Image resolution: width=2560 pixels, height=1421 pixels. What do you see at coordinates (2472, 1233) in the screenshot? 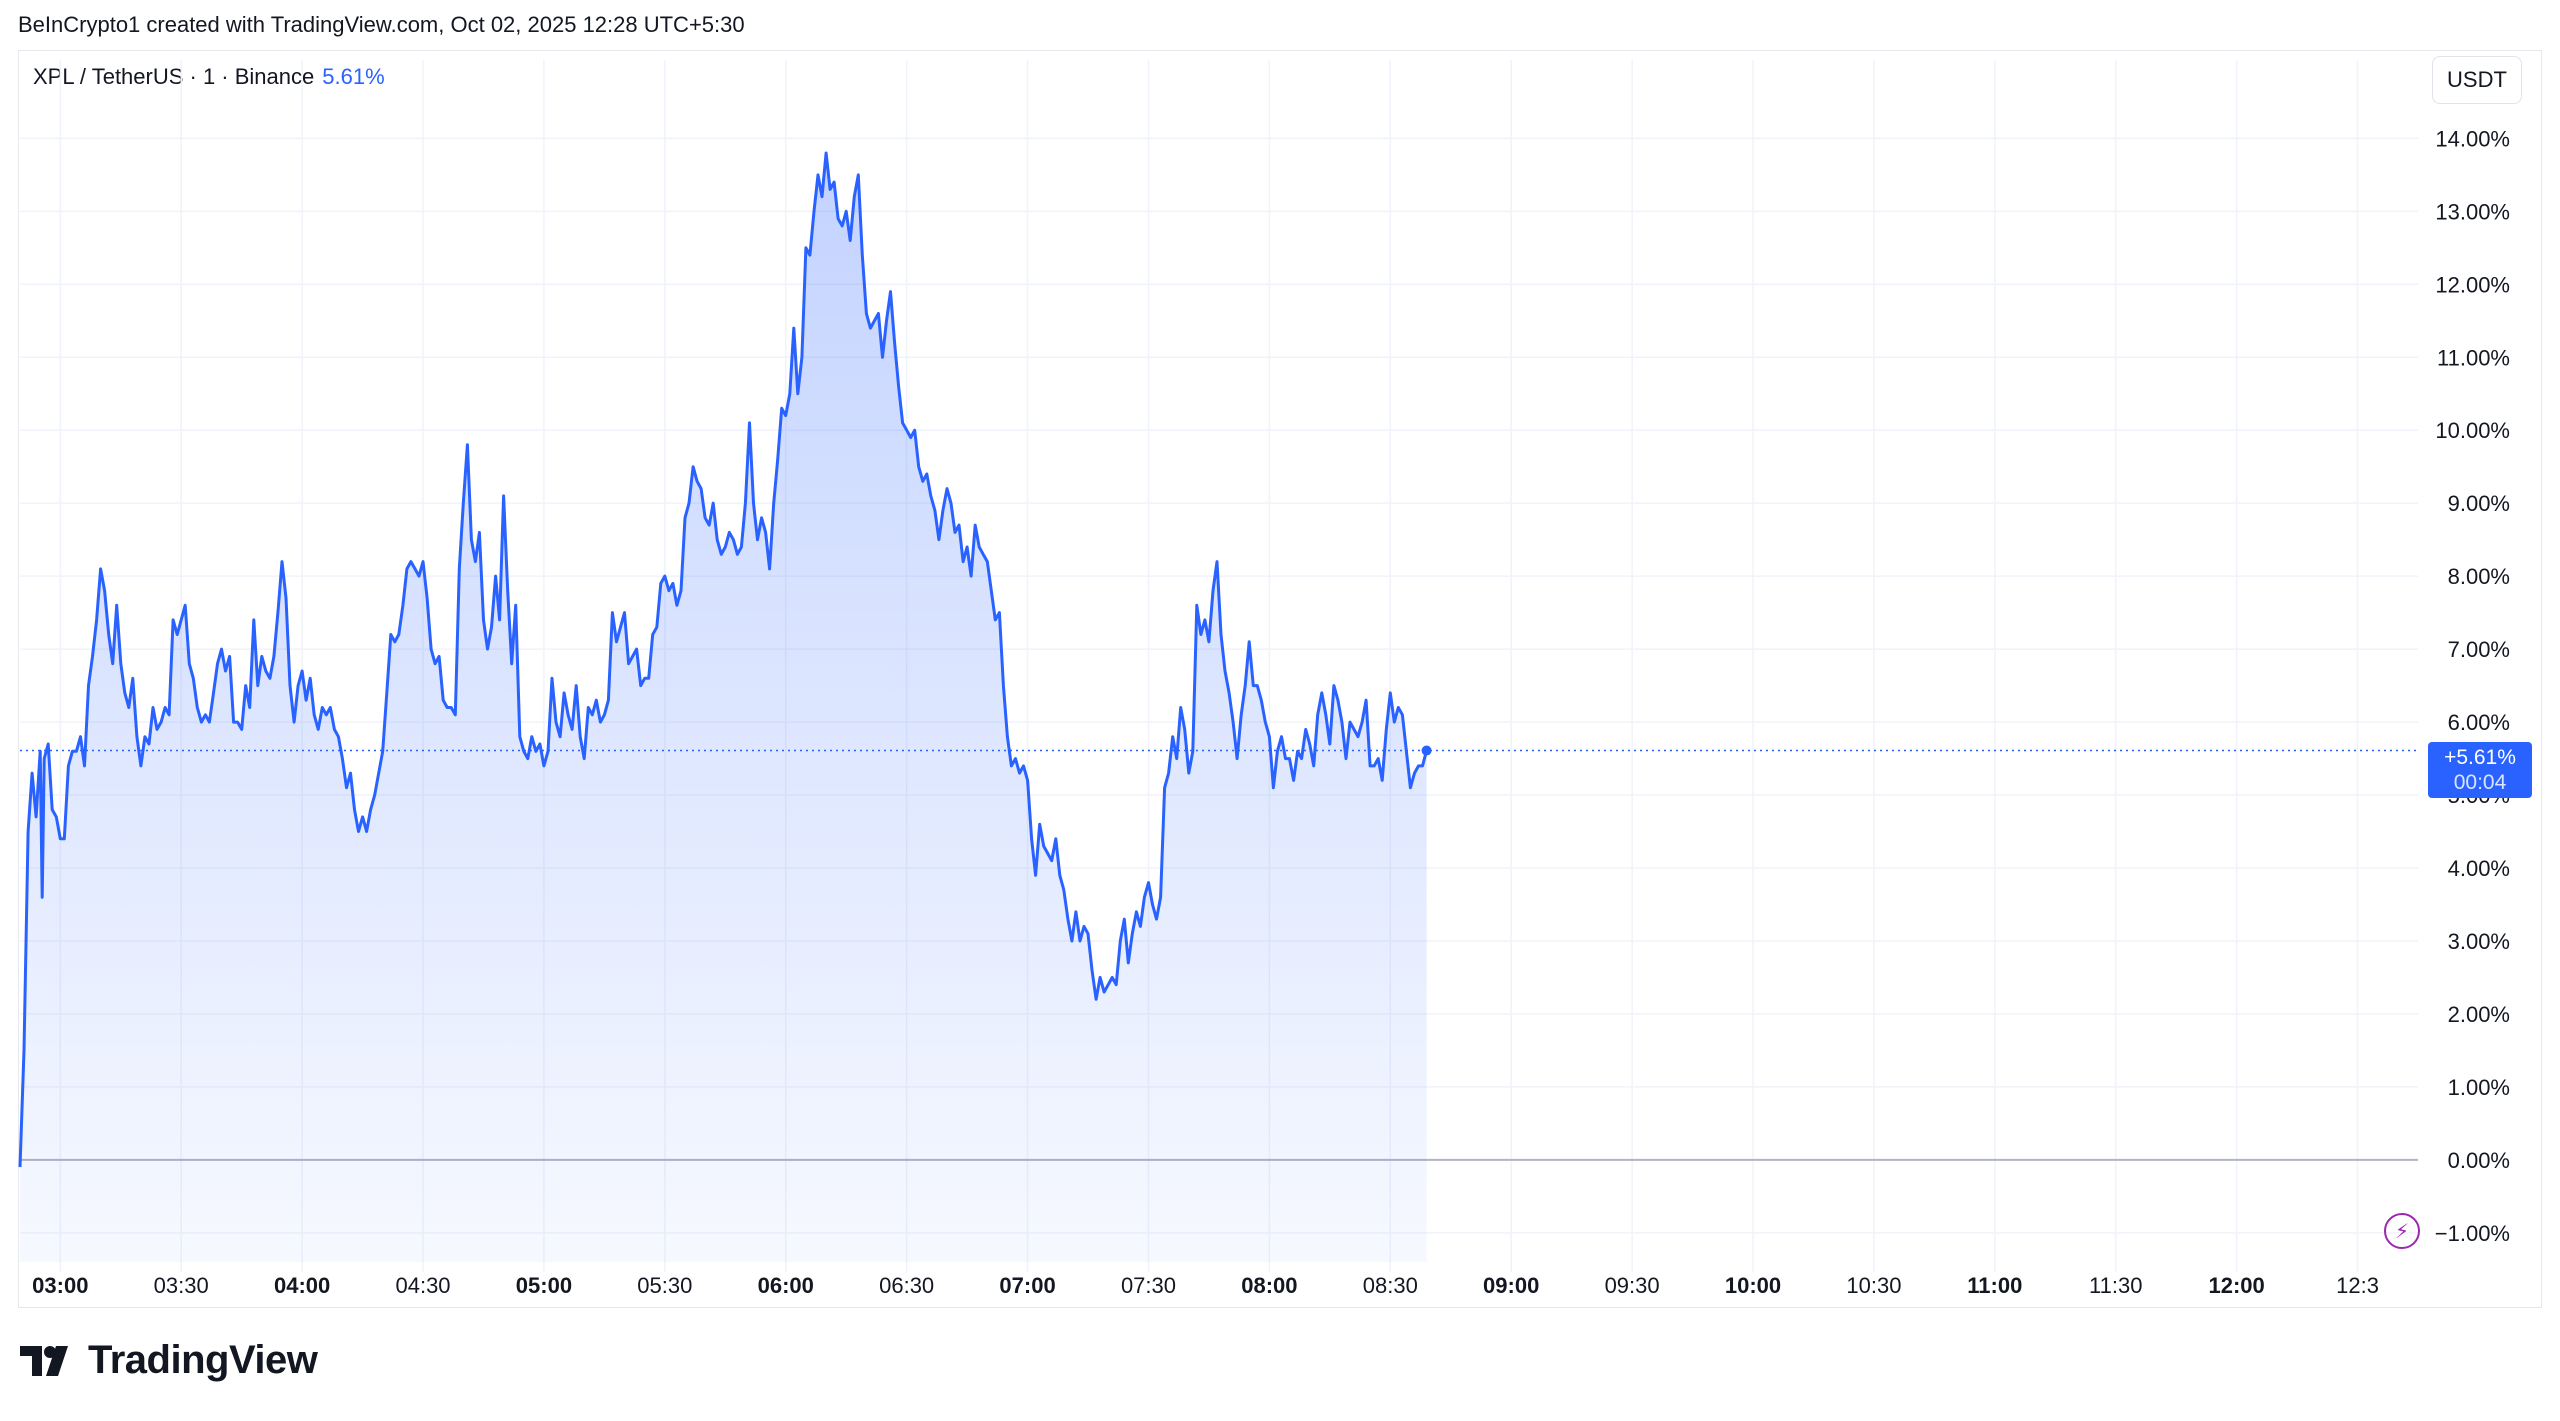
I see `y-tick-label: −1.00%` at bounding box center [2472, 1233].